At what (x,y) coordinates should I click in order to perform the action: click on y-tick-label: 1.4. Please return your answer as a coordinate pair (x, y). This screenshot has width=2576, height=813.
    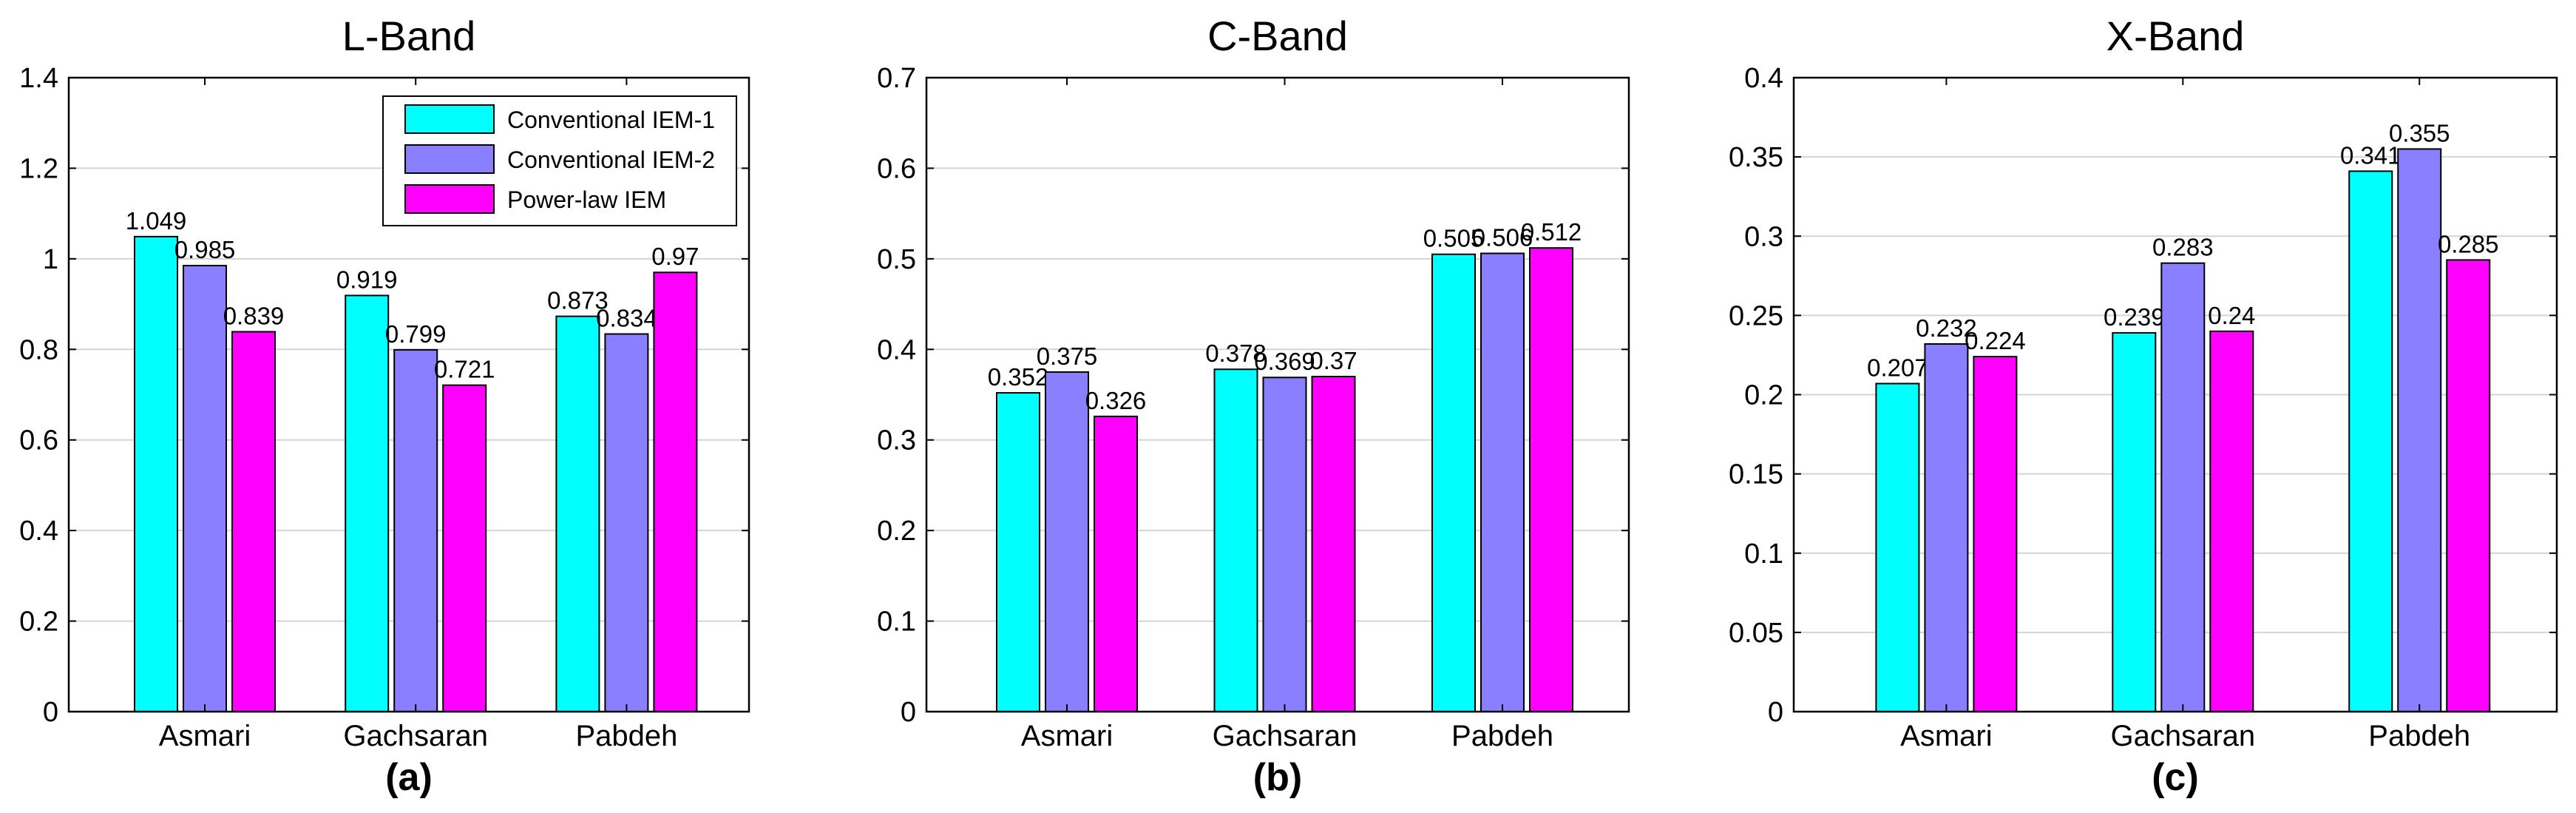
    Looking at the image, I should click on (38, 78).